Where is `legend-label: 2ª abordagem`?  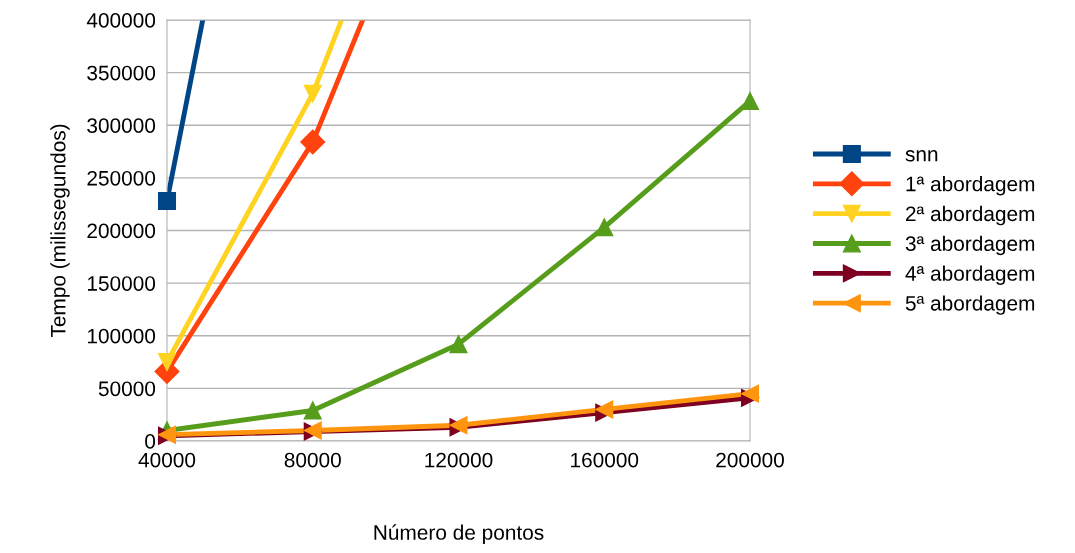
legend-label: 2ª abordagem is located at coordinates (970, 215).